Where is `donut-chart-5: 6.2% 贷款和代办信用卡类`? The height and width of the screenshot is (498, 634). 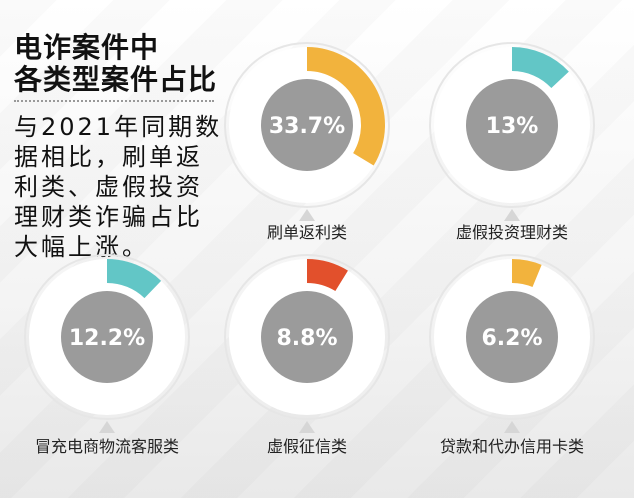
donut-chart-5: 6.2% 贷款和代办信用卡类 is located at coordinates (512, 355).